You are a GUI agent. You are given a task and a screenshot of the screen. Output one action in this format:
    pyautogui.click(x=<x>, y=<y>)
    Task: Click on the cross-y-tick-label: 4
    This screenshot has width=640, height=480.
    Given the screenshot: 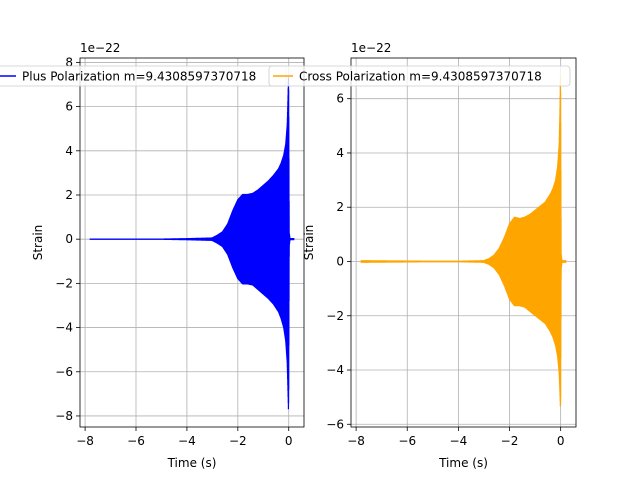 What is the action you would take?
    pyautogui.click(x=340, y=153)
    